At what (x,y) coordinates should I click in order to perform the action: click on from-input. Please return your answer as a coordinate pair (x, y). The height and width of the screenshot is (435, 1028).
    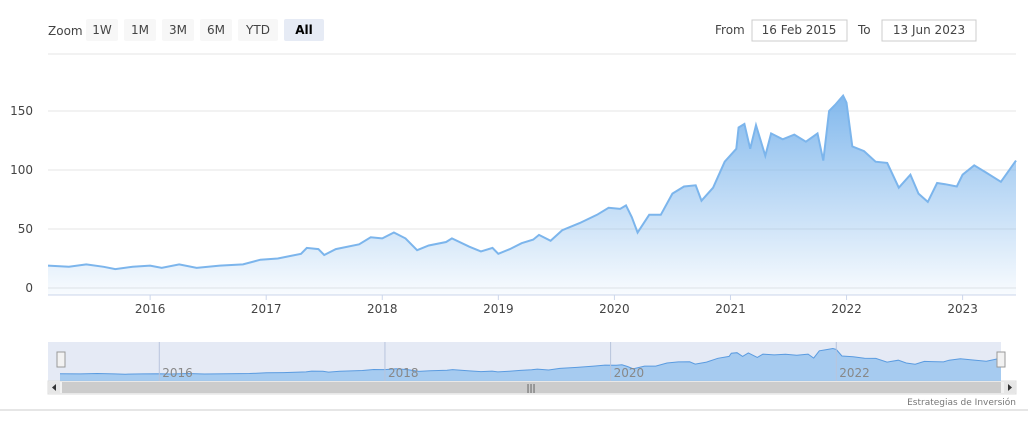
    Looking at the image, I should click on (799, 30).